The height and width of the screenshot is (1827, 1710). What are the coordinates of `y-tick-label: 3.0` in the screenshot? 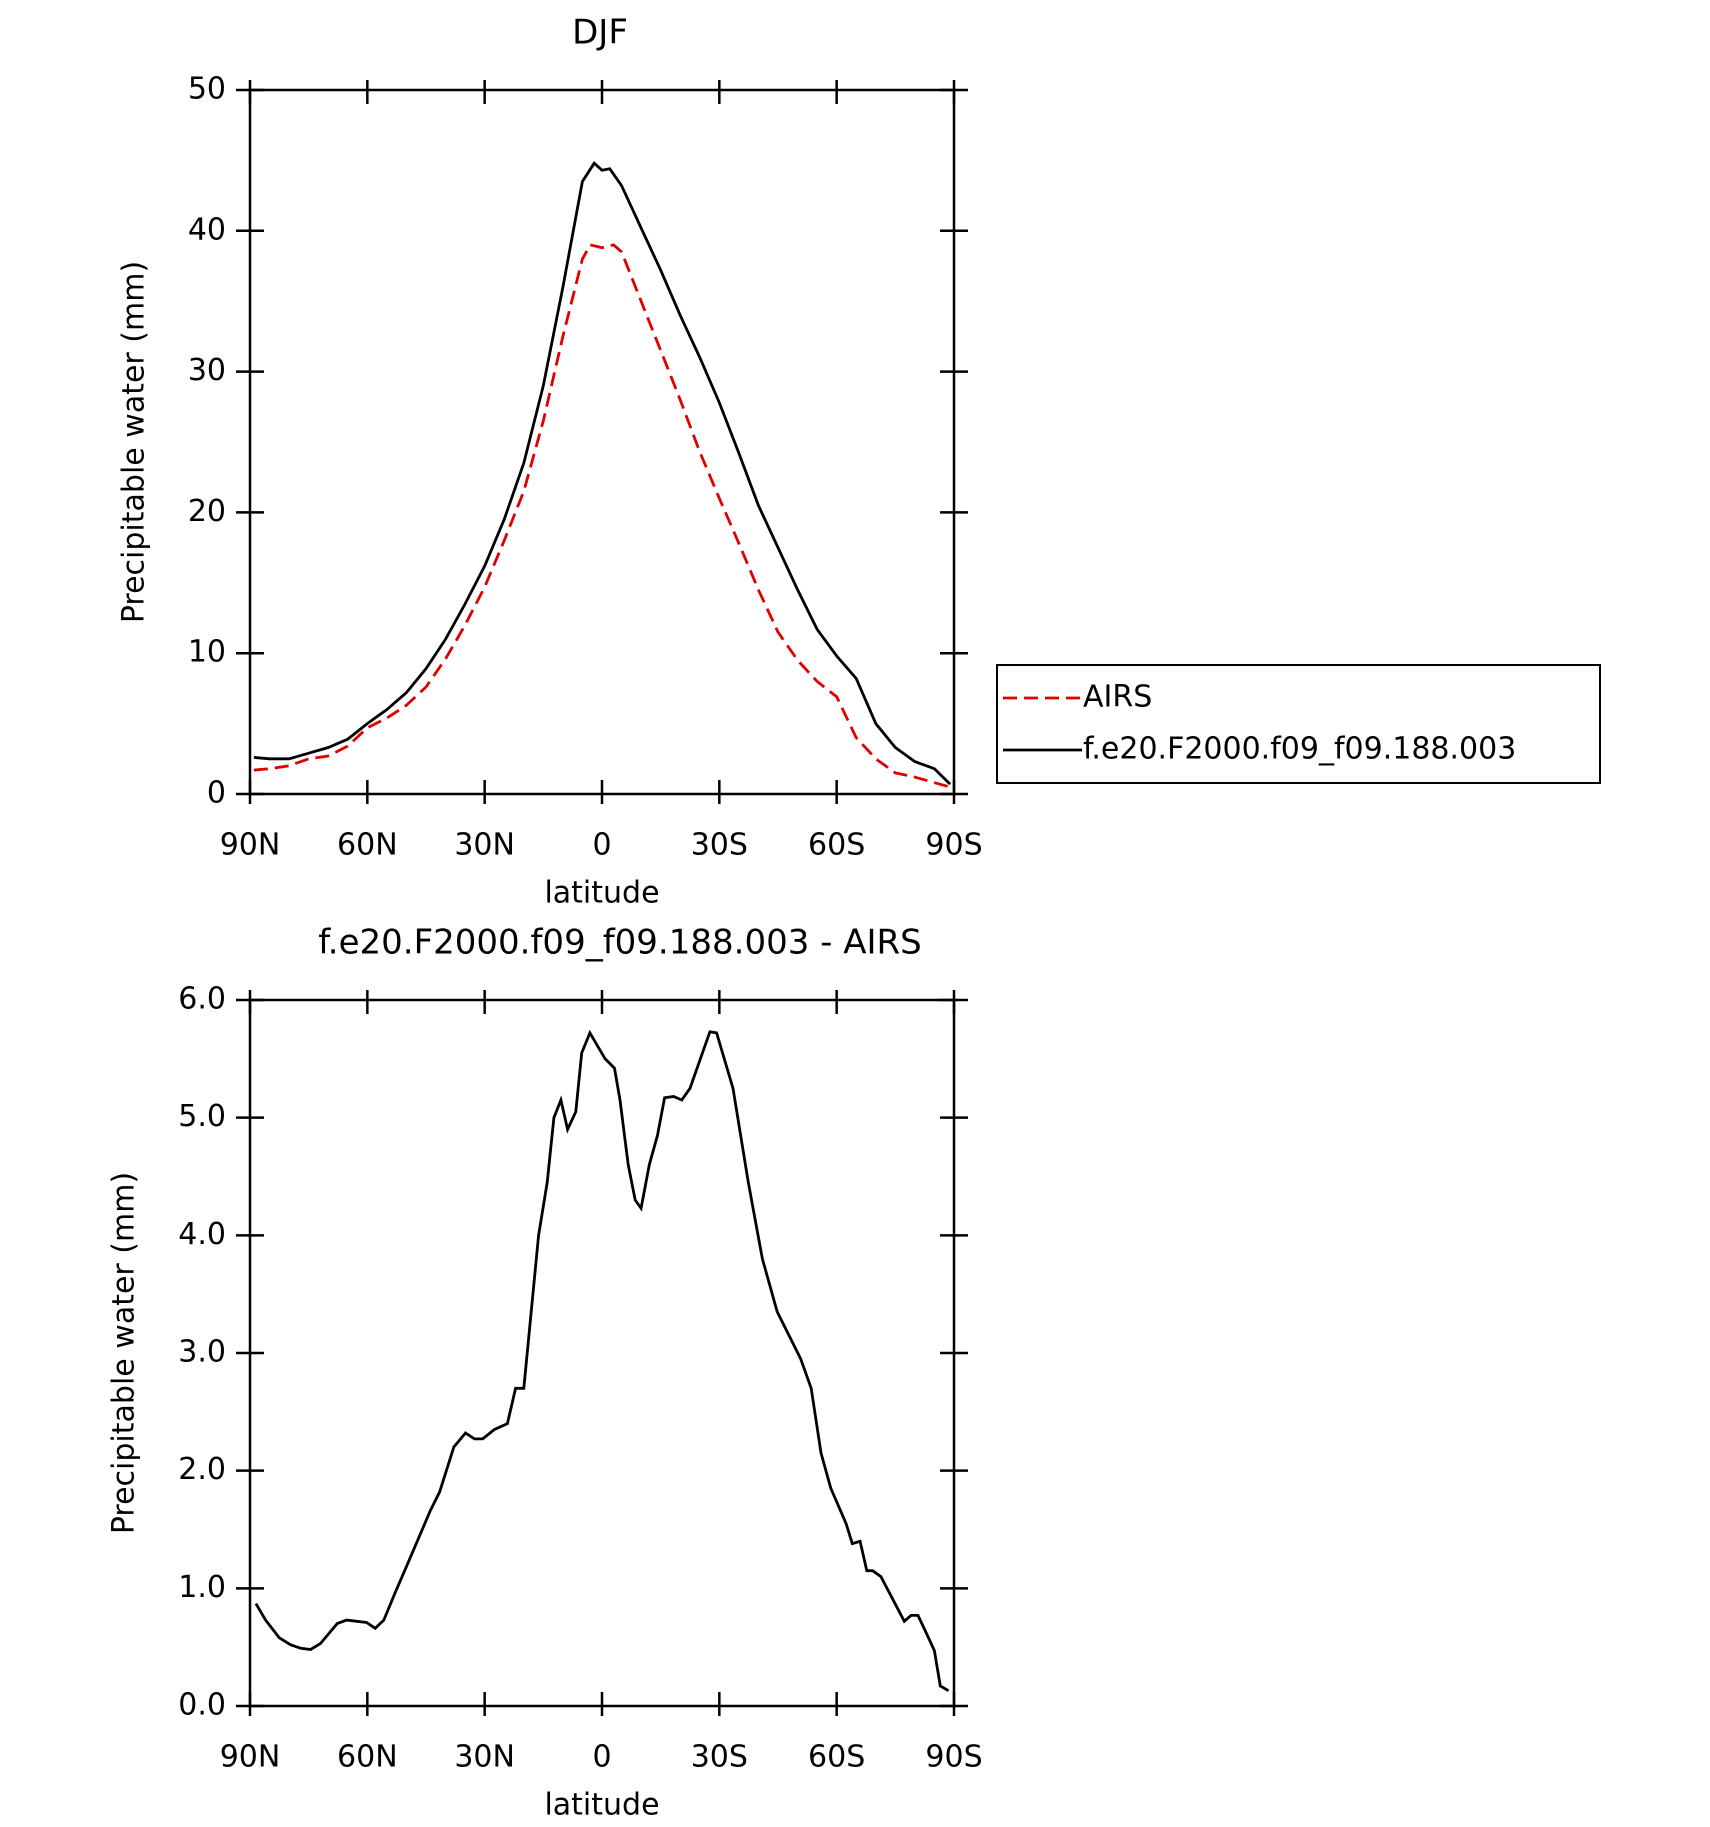 It's located at (202, 1352).